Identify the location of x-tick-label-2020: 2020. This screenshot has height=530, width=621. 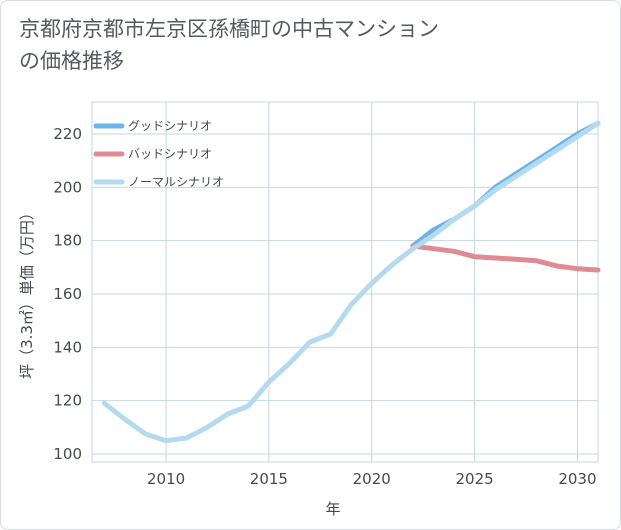
(372, 479).